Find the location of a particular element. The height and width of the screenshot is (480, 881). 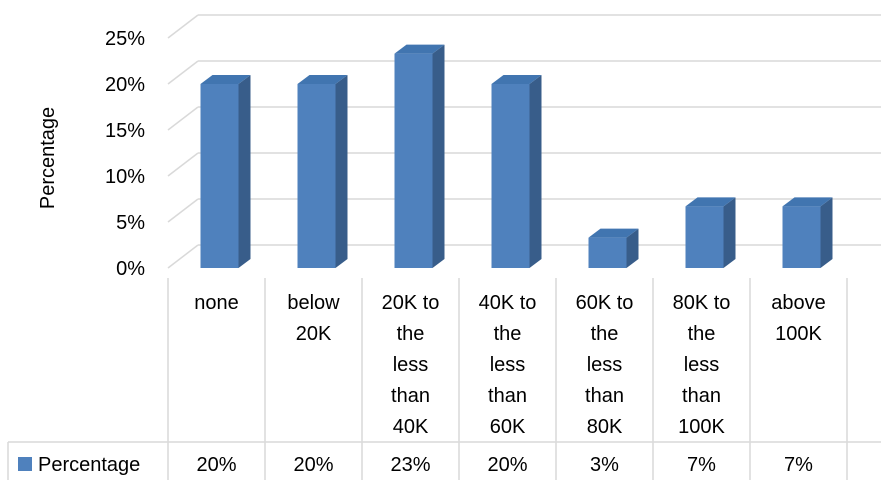

category-label: none is located at coordinates (216, 303).